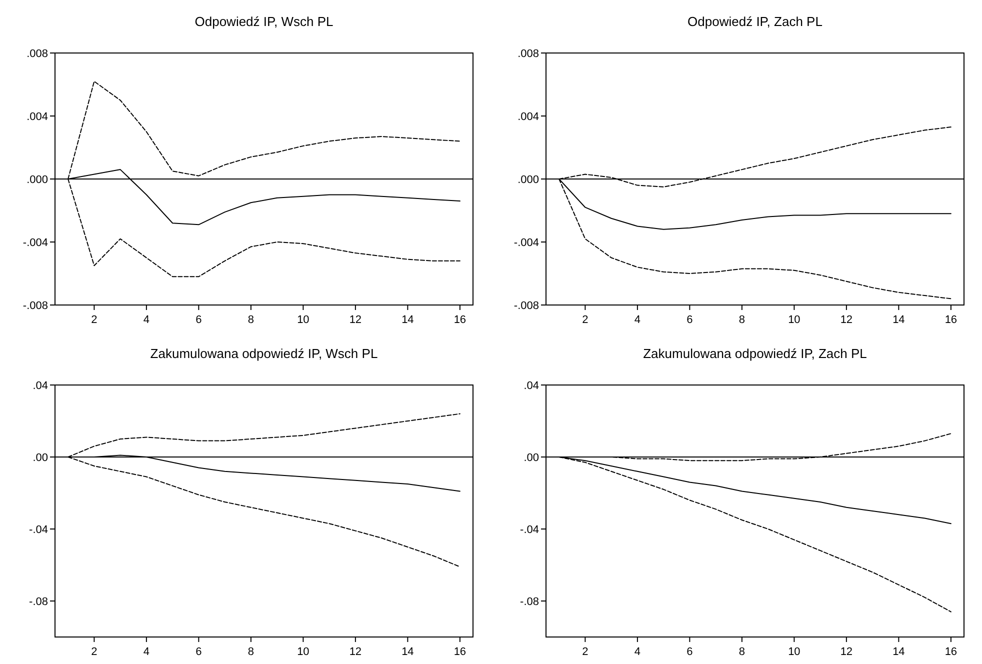  What do you see at coordinates (755, 353) in the screenshot?
I see `chart-title: Zakumulowana odpowiedź IP, Zach PL` at bounding box center [755, 353].